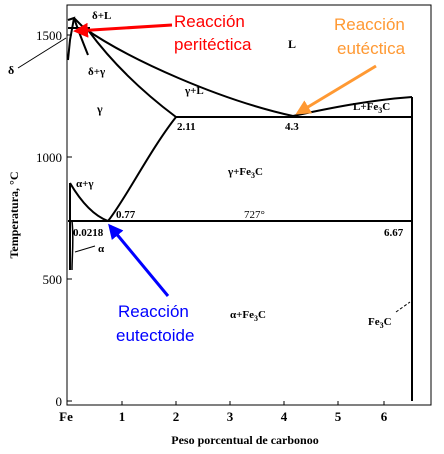  What do you see at coordinates (49, 157) in the screenshot?
I see `y-tick-label: 1000` at bounding box center [49, 157].